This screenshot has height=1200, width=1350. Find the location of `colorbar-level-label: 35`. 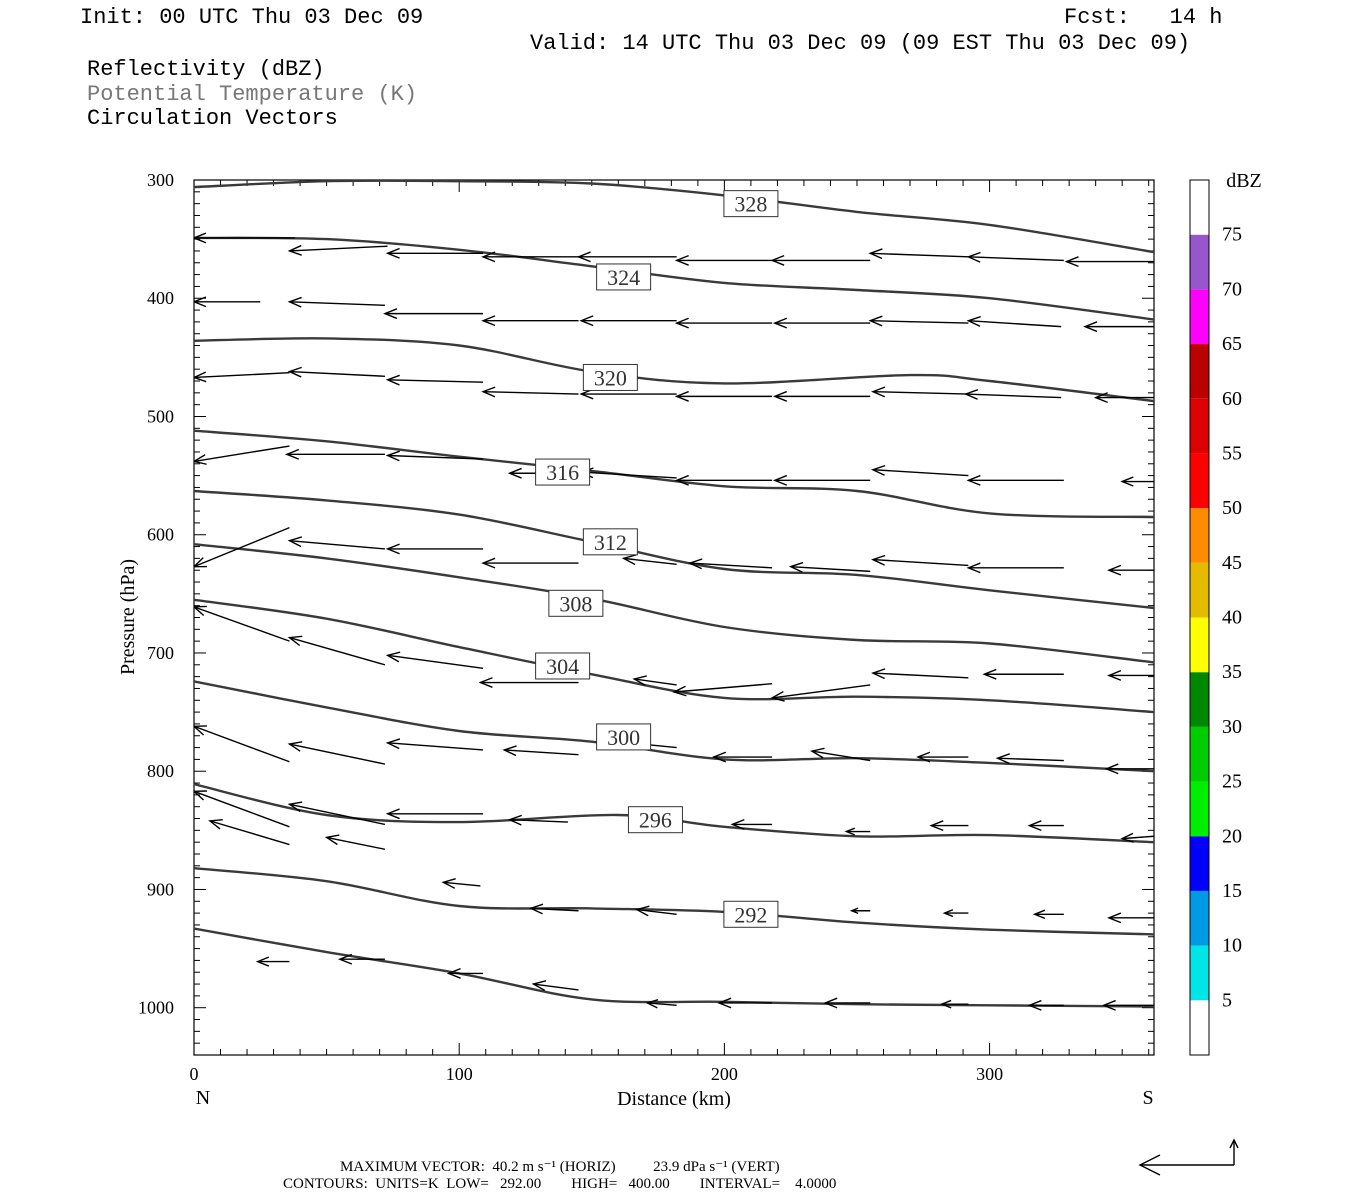

colorbar-level-label: 35 is located at coordinates (1232, 672).